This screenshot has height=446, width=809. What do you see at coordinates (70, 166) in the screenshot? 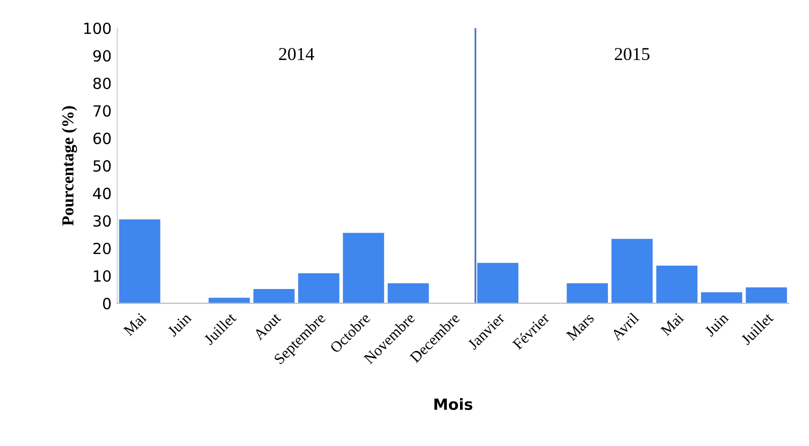
I see `y-axis-title: Pourcentage (%)` at bounding box center [70, 166].